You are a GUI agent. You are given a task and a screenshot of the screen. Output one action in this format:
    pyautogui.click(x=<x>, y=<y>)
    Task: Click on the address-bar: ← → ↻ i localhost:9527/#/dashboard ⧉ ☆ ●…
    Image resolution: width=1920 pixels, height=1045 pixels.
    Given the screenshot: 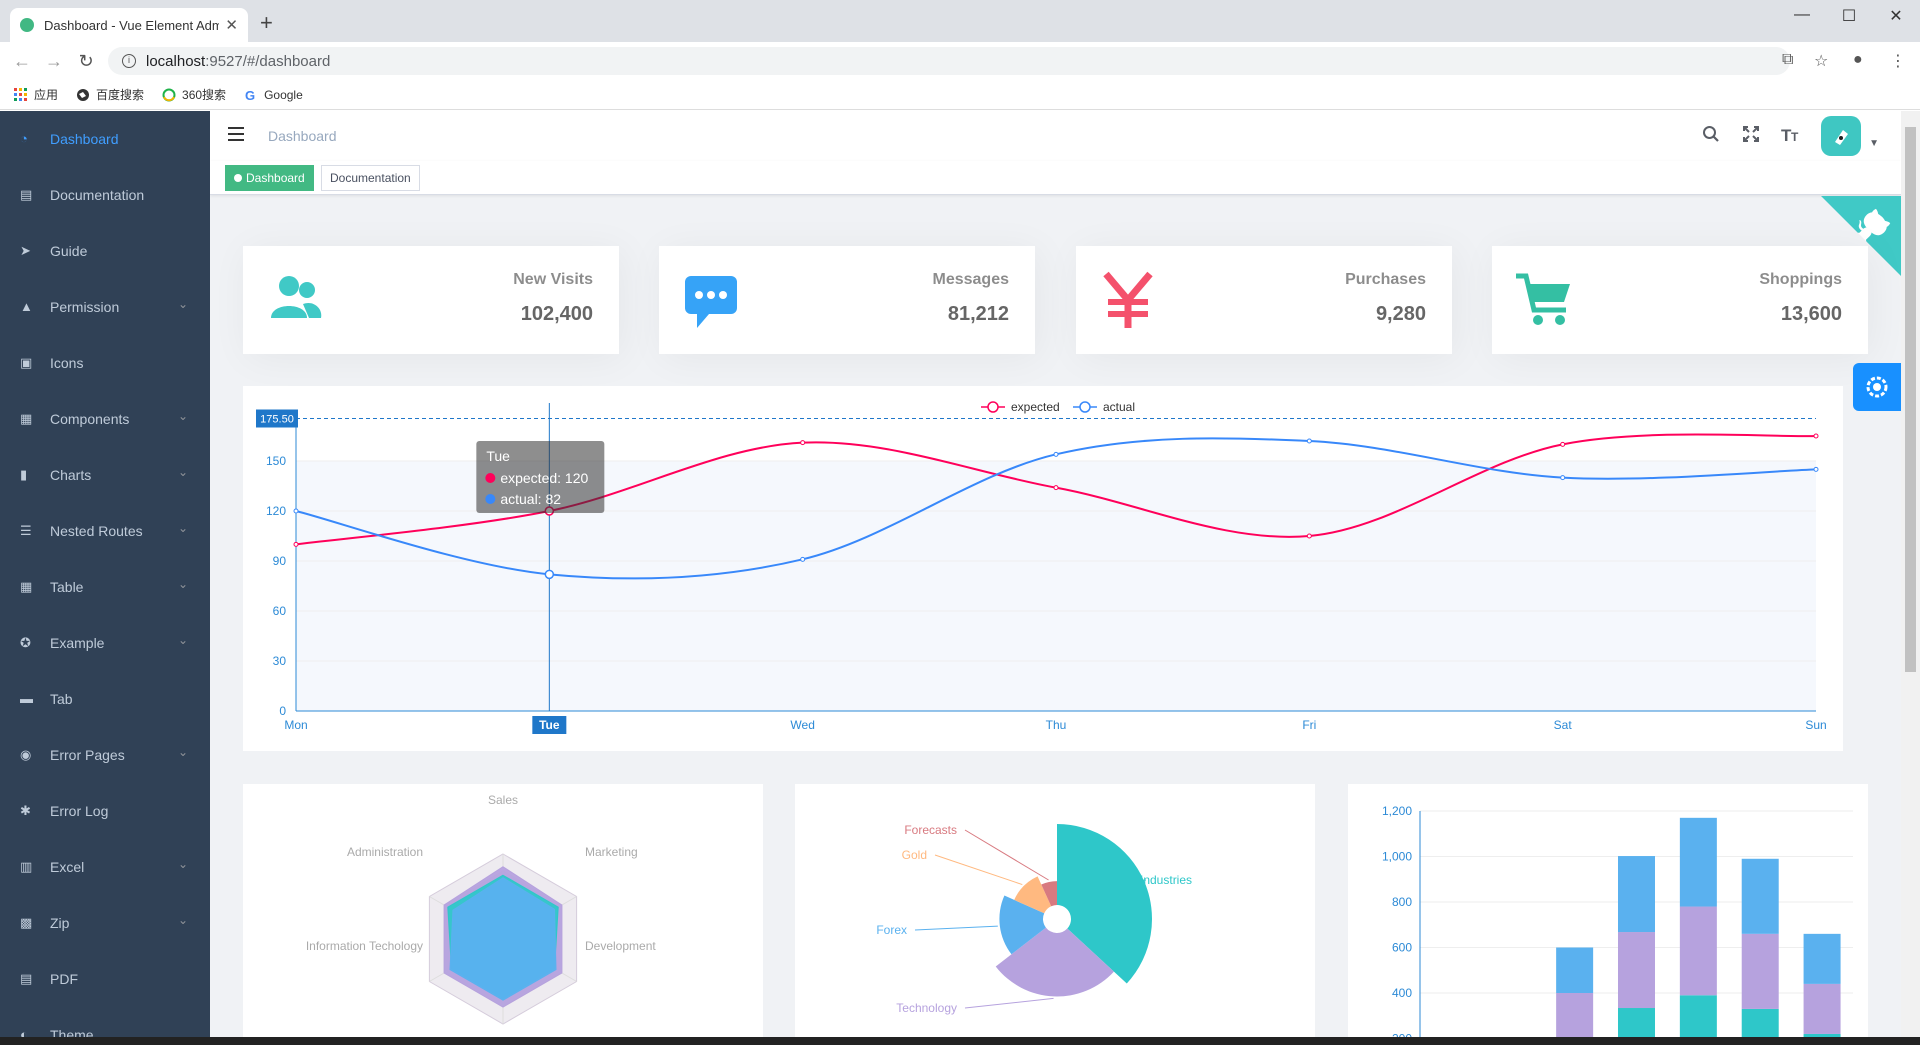 What is the action you would take?
    pyautogui.click(x=960, y=61)
    